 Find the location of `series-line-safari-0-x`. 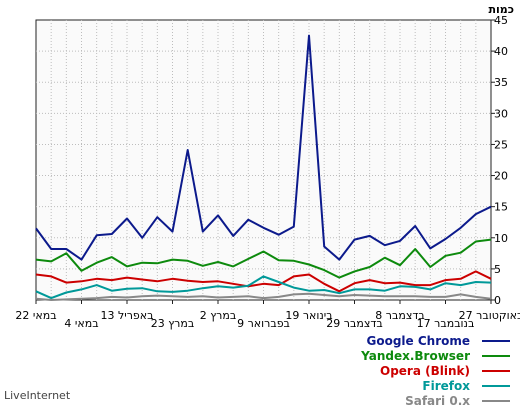

series-line-safari-0-x is located at coordinates (263, 296).